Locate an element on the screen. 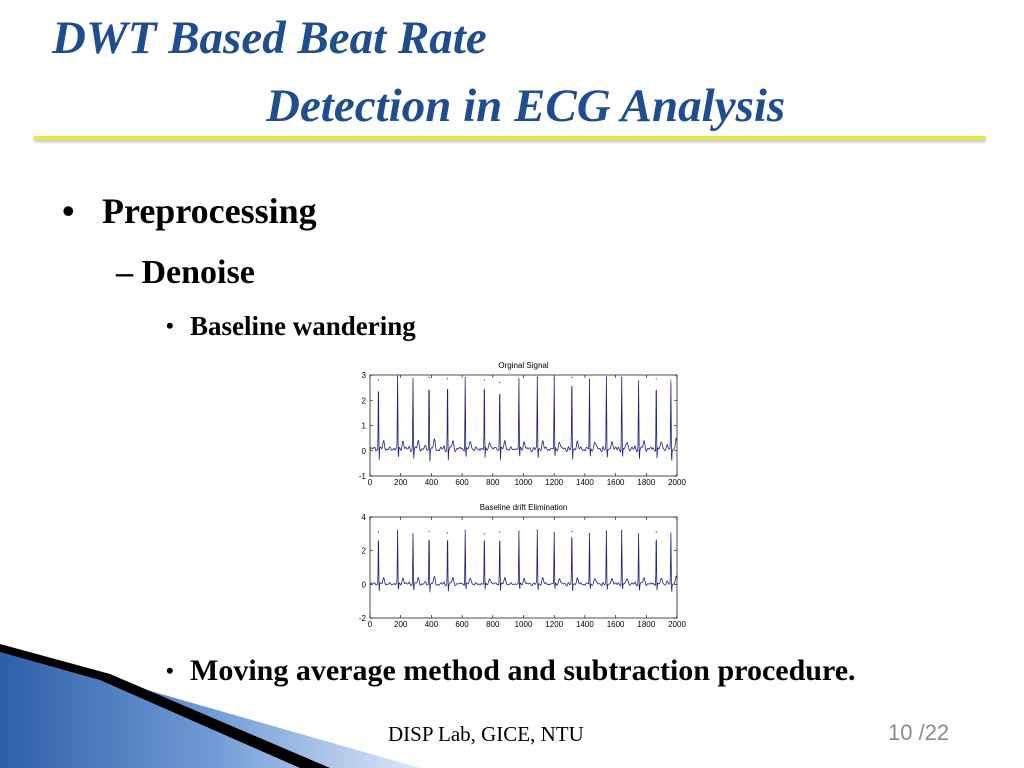 The image size is (1024, 768). bullet-baseline-text: Baseline wandering is located at coordinates (303, 326).